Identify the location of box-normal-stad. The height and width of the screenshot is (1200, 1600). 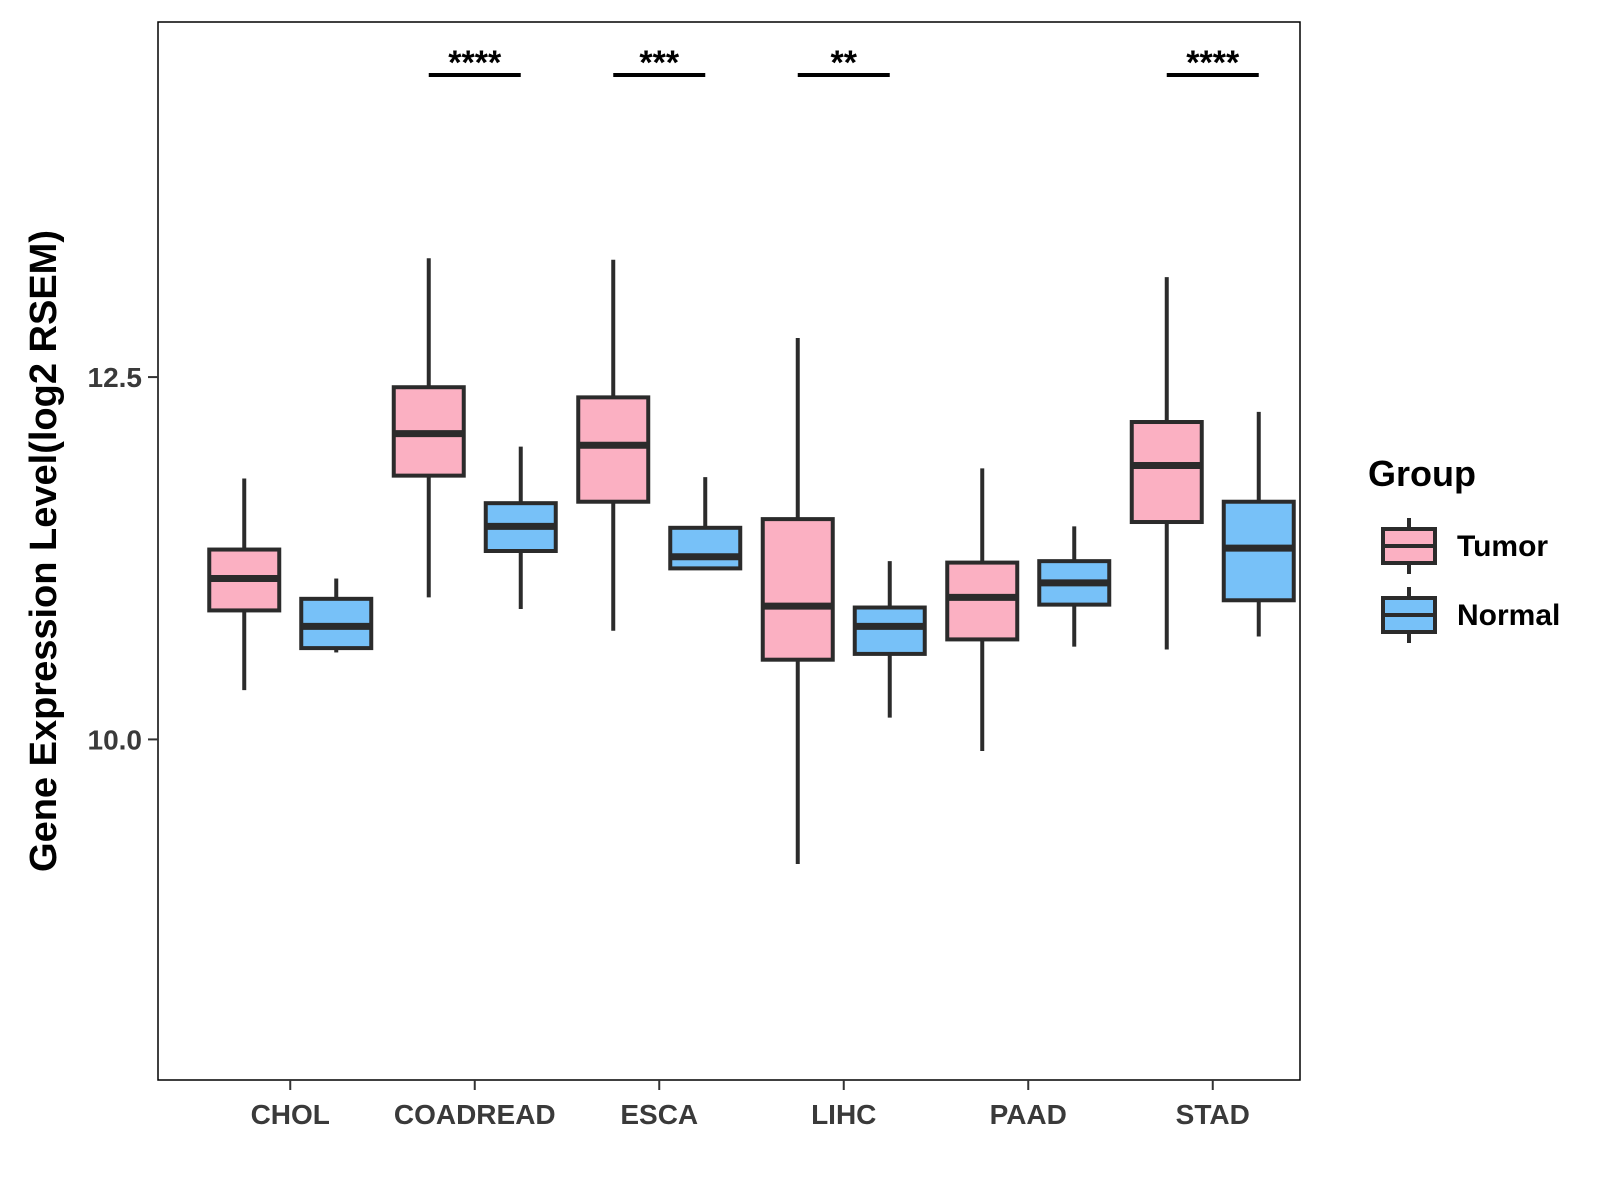
(1258, 524).